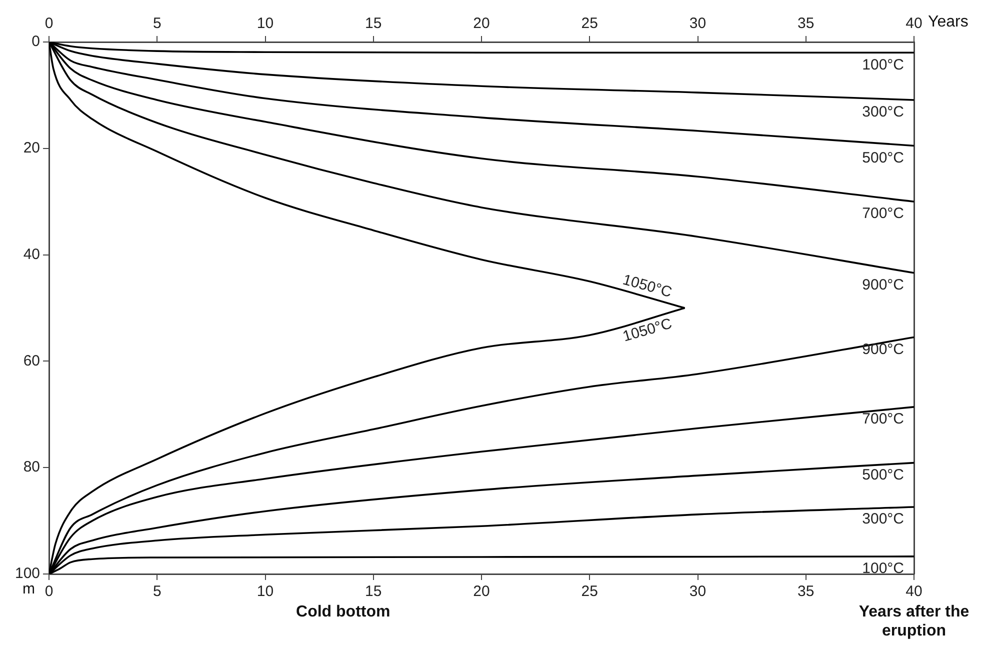  What do you see at coordinates (49, 591) in the screenshot?
I see `x-tick-label: 0` at bounding box center [49, 591].